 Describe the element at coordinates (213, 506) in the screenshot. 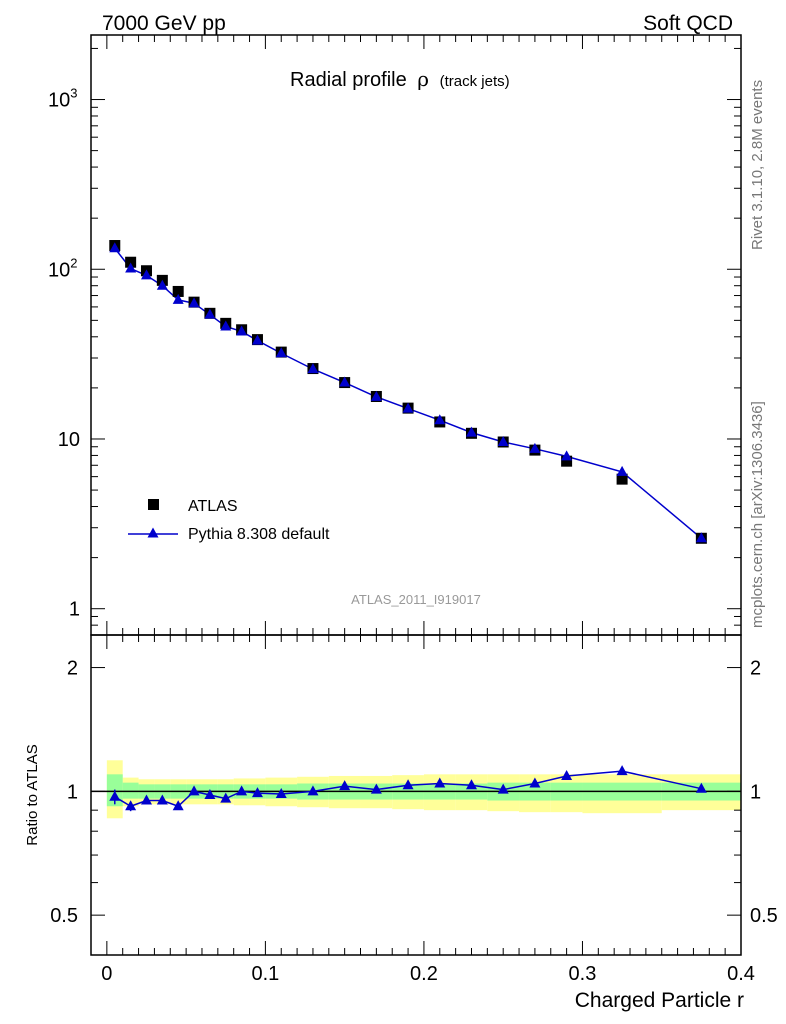

I see `legend-label-atlas: ATLAS` at that location.